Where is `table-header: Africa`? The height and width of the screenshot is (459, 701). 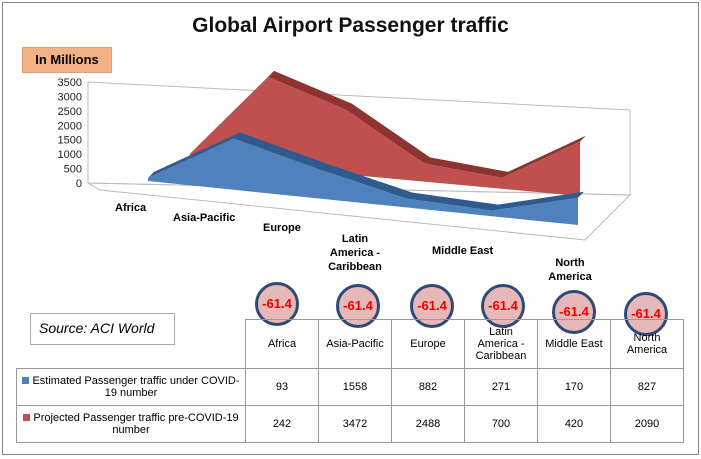
table-header: Africa is located at coordinates (282, 344).